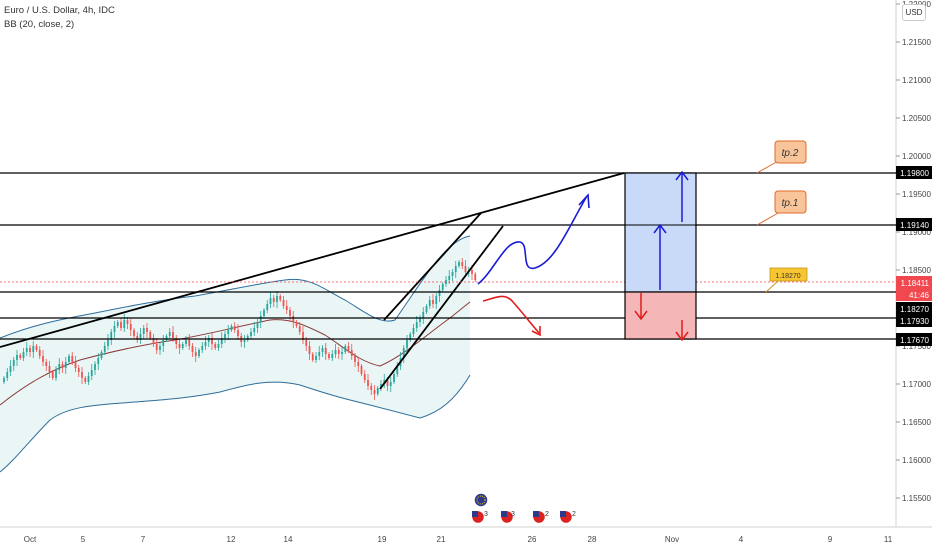  What do you see at coordinates (916, 498) in the screenshot?
I see `price-tick-label: 1.15500` at bounding box center [916, 498].